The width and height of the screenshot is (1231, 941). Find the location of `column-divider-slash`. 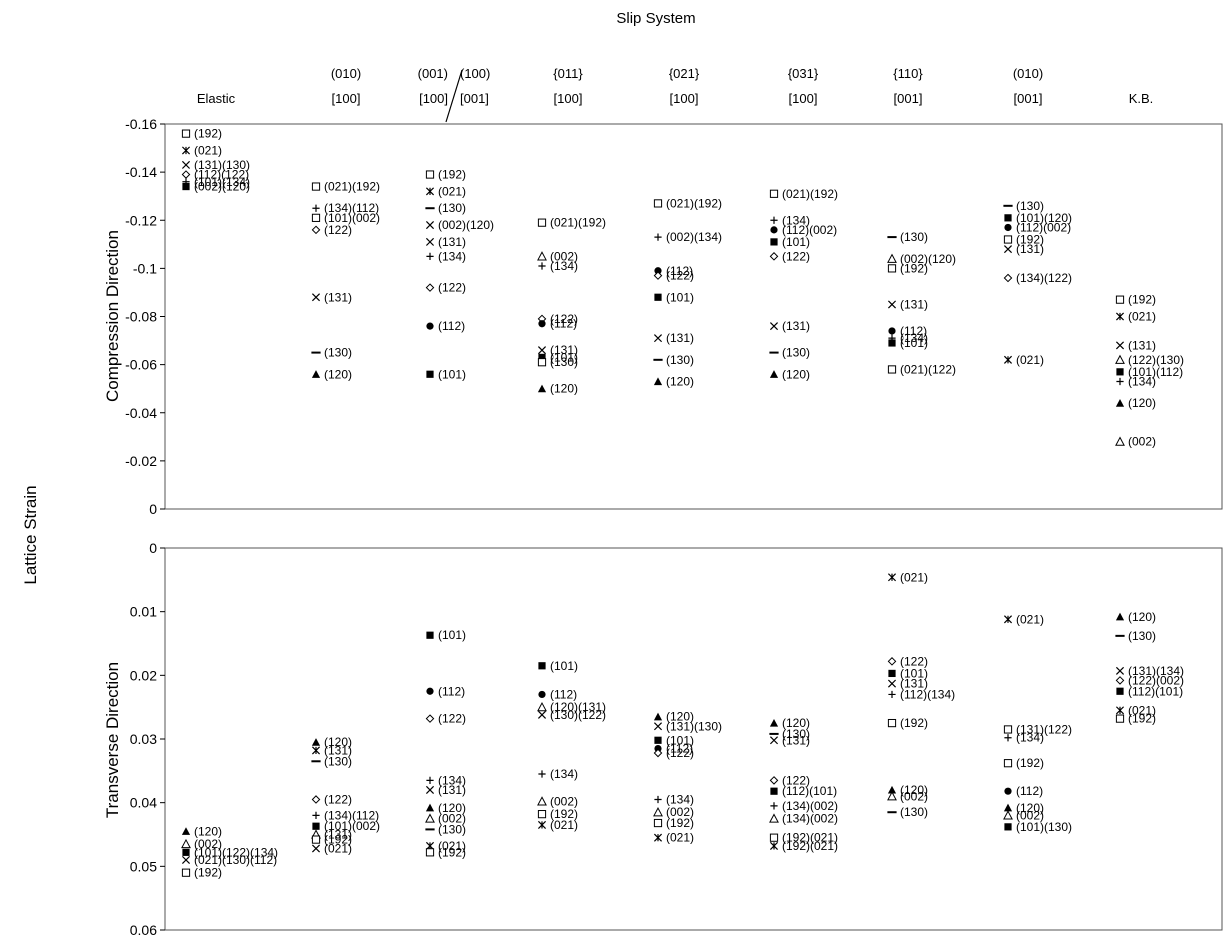

column-divider-slash is located at coordinates (454, 96).